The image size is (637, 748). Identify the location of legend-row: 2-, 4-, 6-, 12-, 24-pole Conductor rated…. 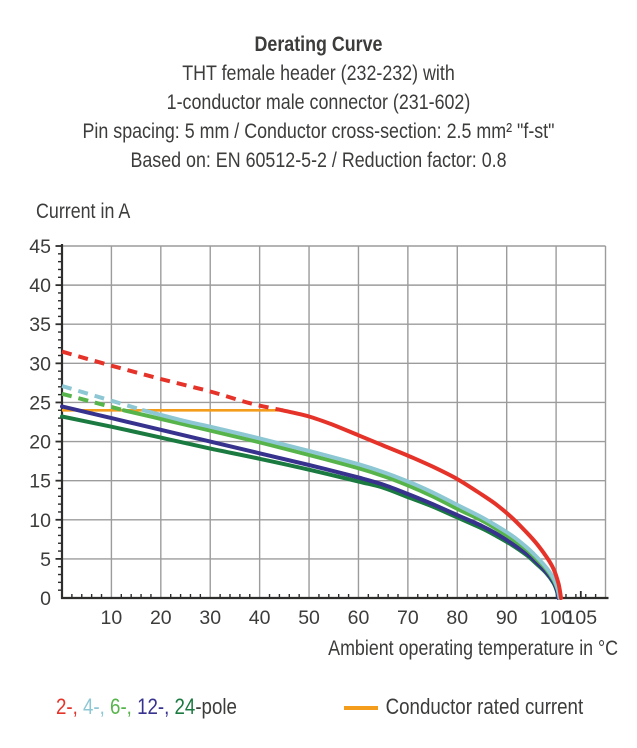
(318, 711).